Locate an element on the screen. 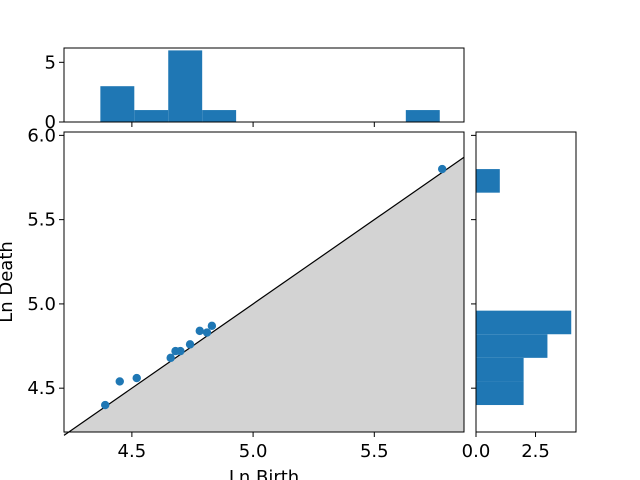 The height and width of the screenshot is (480, 640). main-y-tick-label-1: 5.0 is located at coordinates (41, 304).